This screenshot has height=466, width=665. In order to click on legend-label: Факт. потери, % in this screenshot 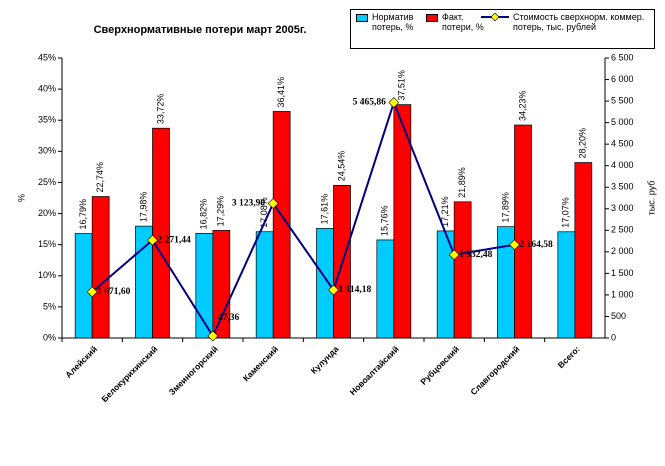, I will do `click(463, 22)`.